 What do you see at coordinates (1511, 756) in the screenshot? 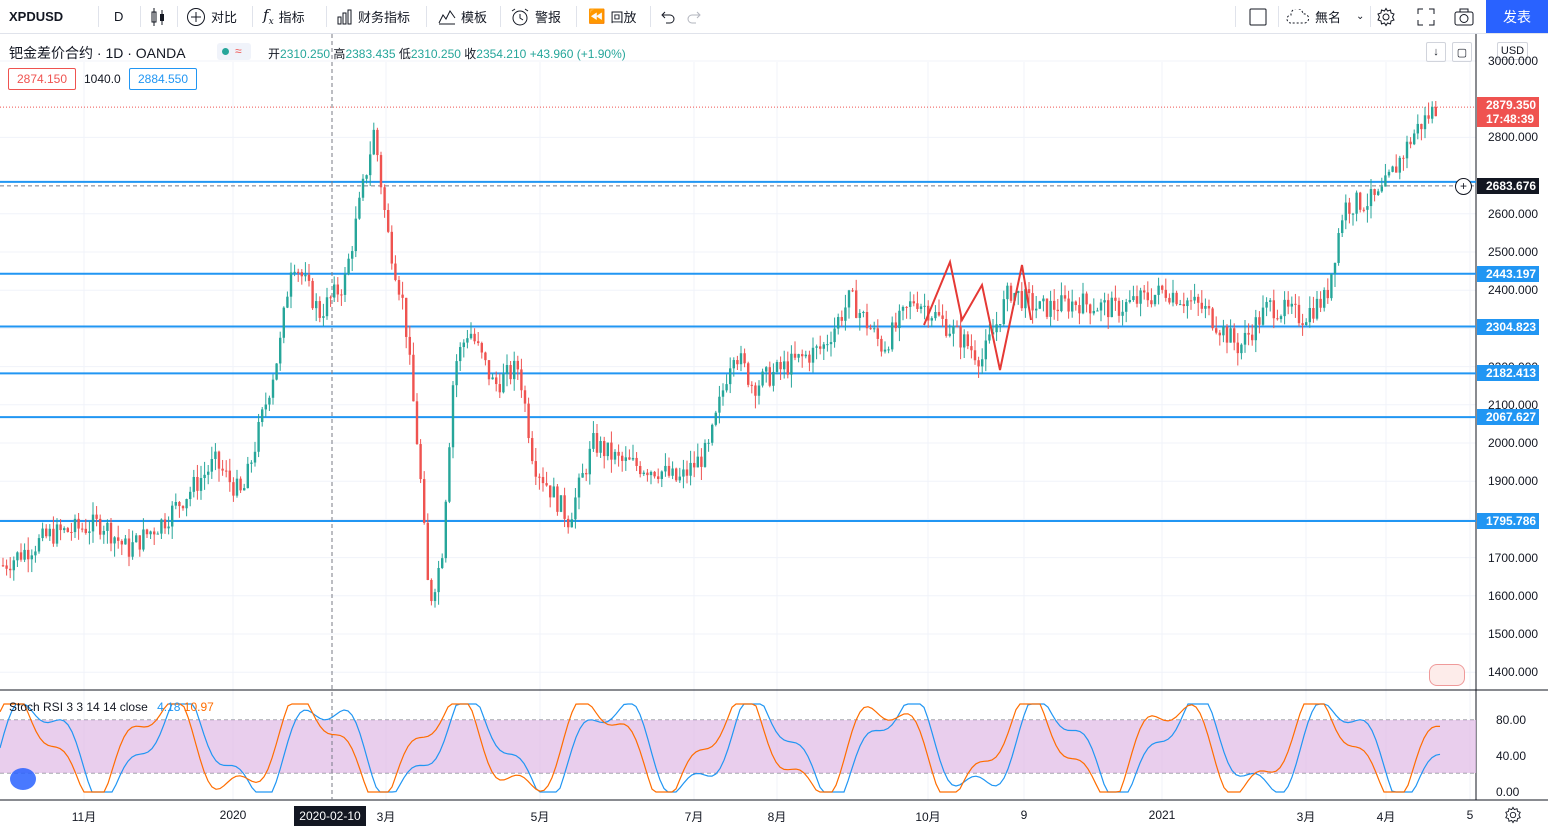
I see `indicator-tick: 40.00` at bounding box center [1511, 756].